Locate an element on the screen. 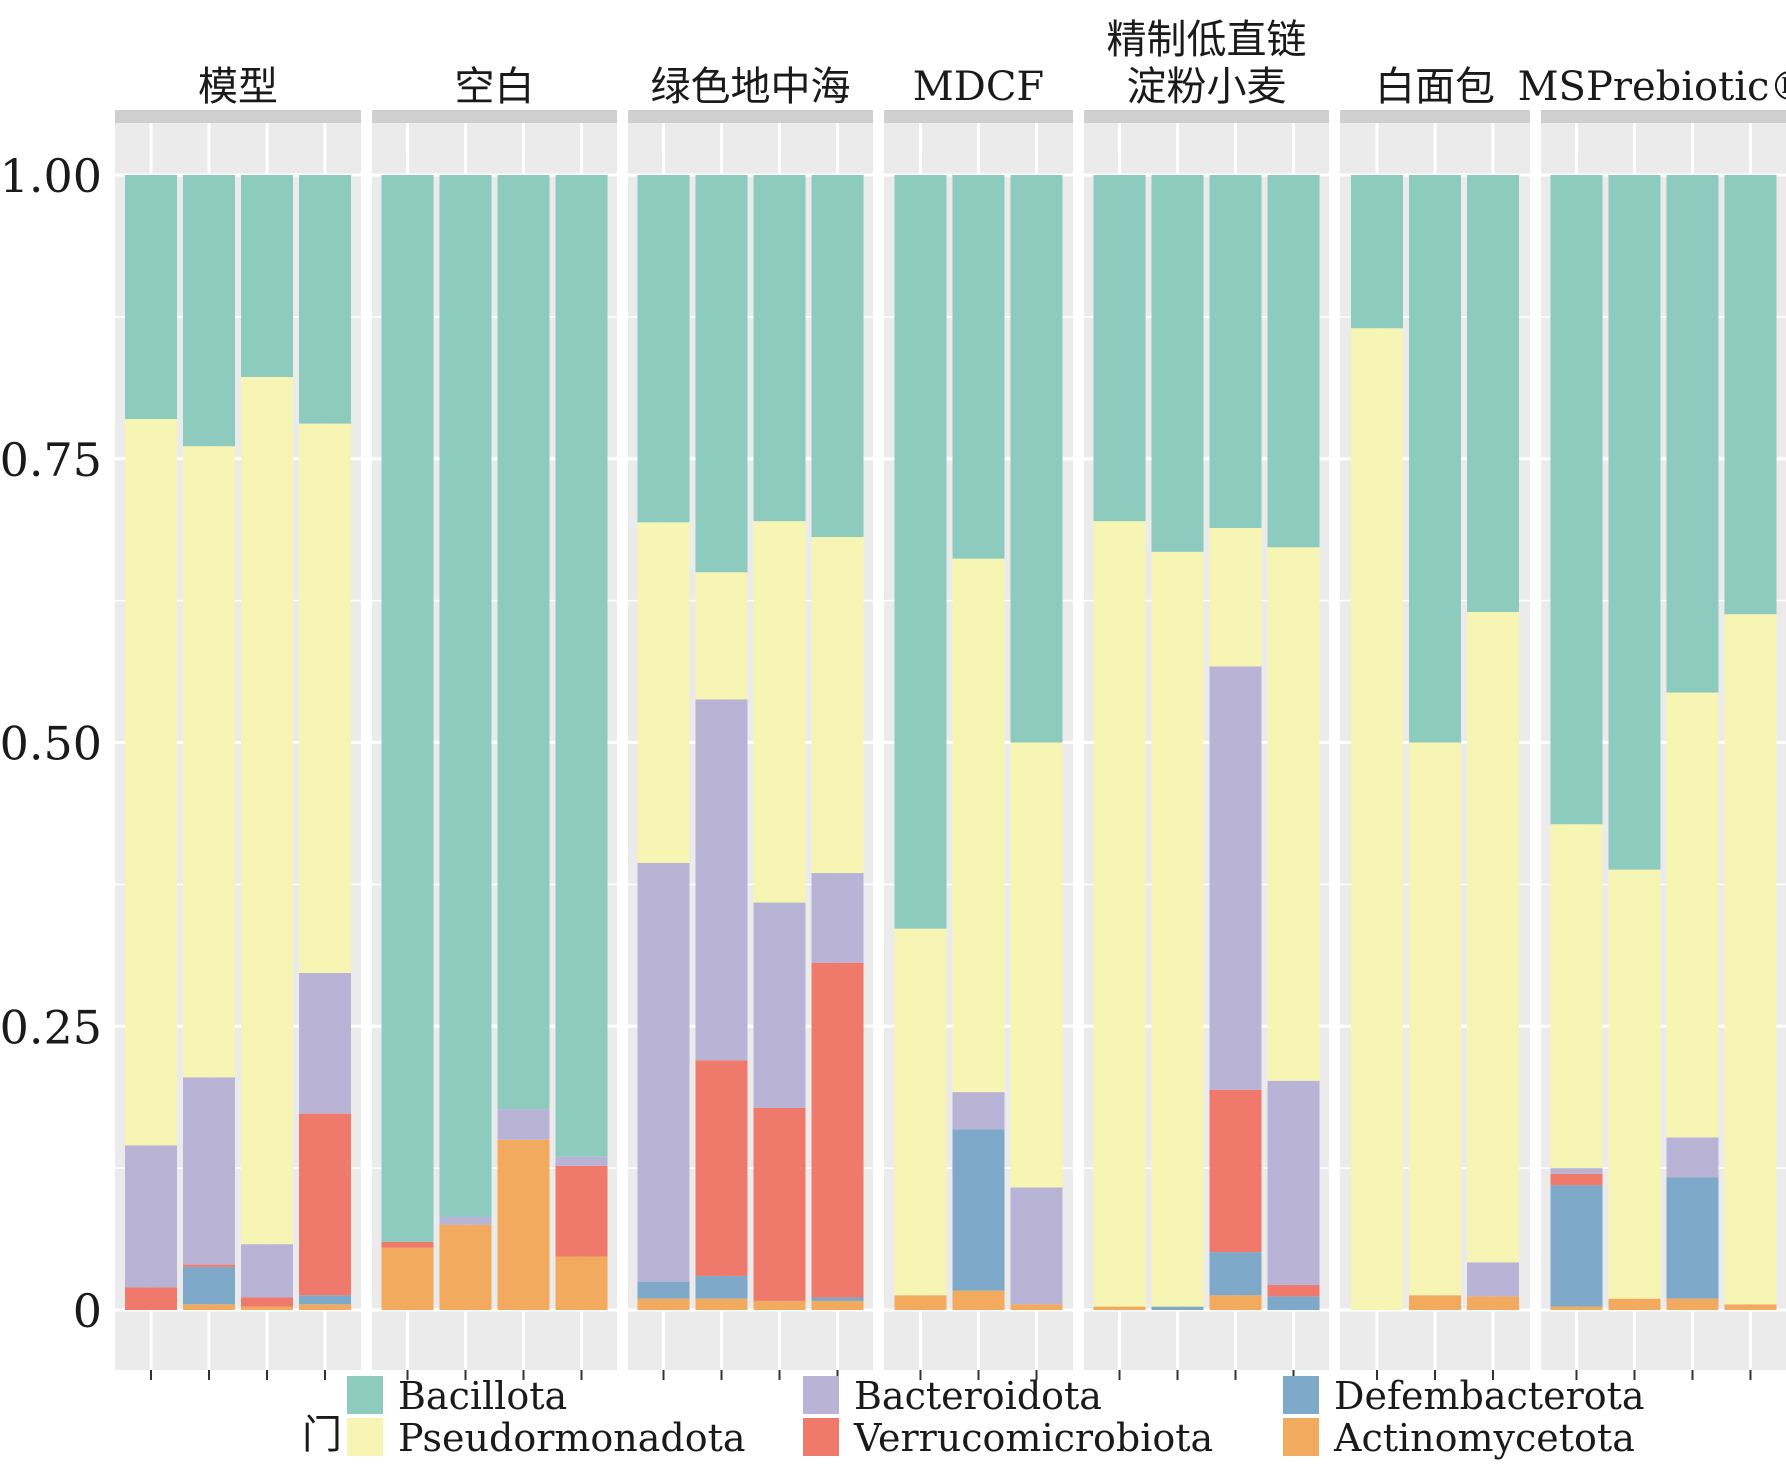  legend-label-bacteroidota: Bacteroidota is located at coordinates (978, 1396).